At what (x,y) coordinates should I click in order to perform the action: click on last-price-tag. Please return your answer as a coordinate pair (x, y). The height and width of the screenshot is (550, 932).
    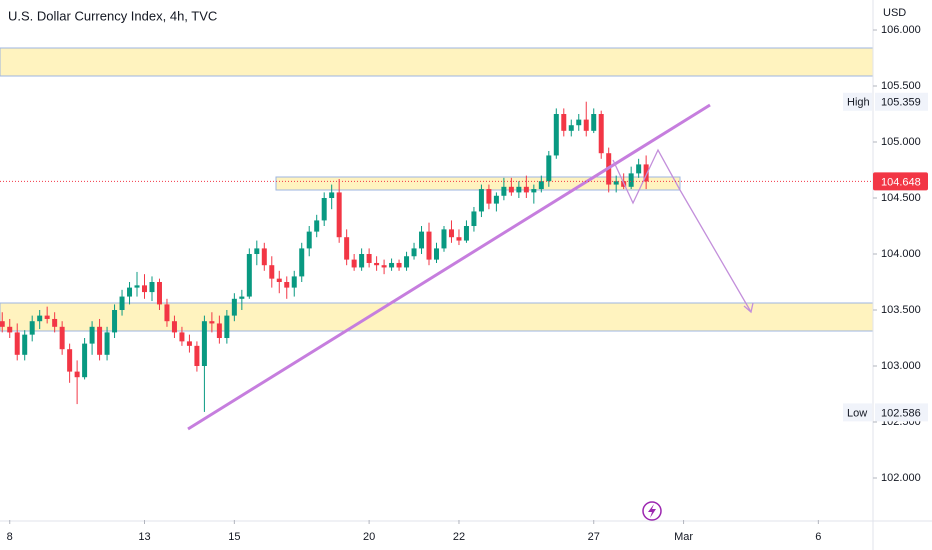
    Looking at the image, I should click on (900, 181).